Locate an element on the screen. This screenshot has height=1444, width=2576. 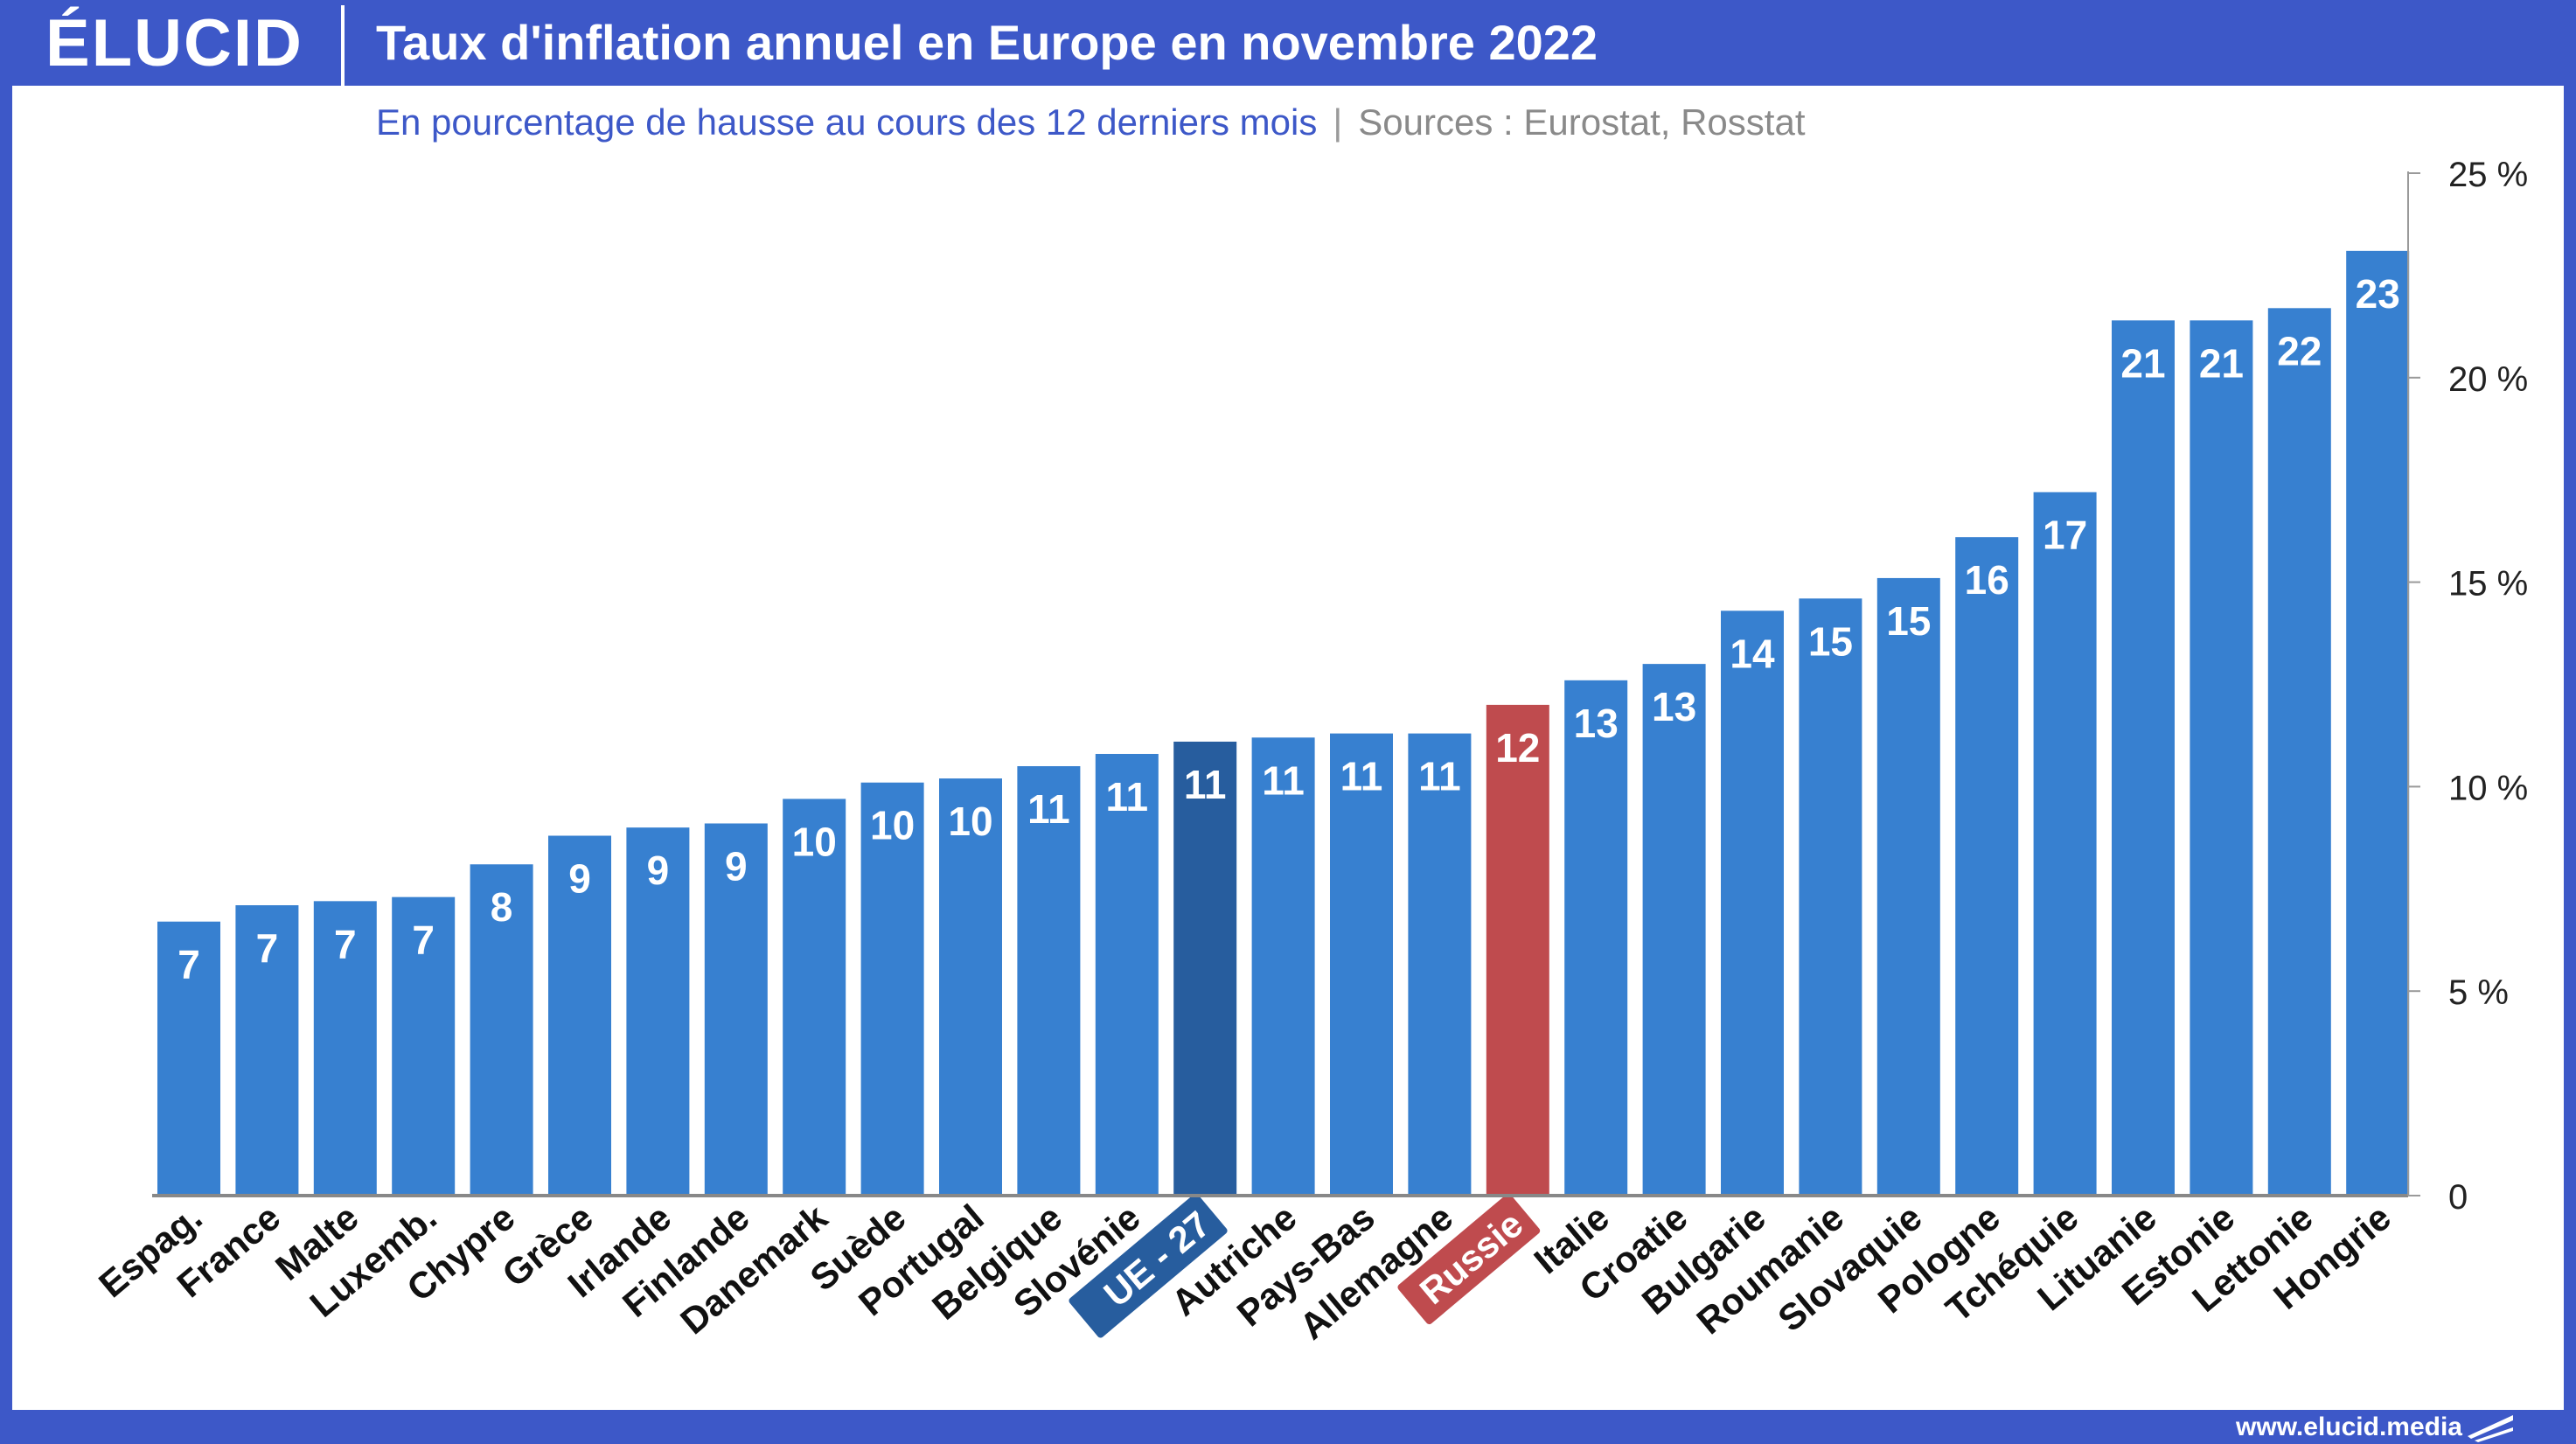
value-label-hongrie: 23 is located at coordinates (2378, 294).